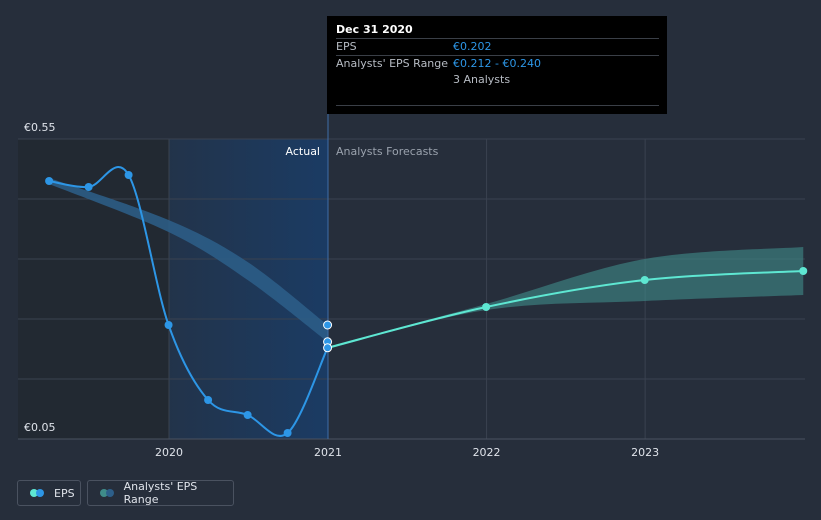 The height and width of the screenshot is (520, 821). What do you see at coordinates (328, 325) in the screenshot?
I see `range-endpoint` at bounding box center [328, 325].